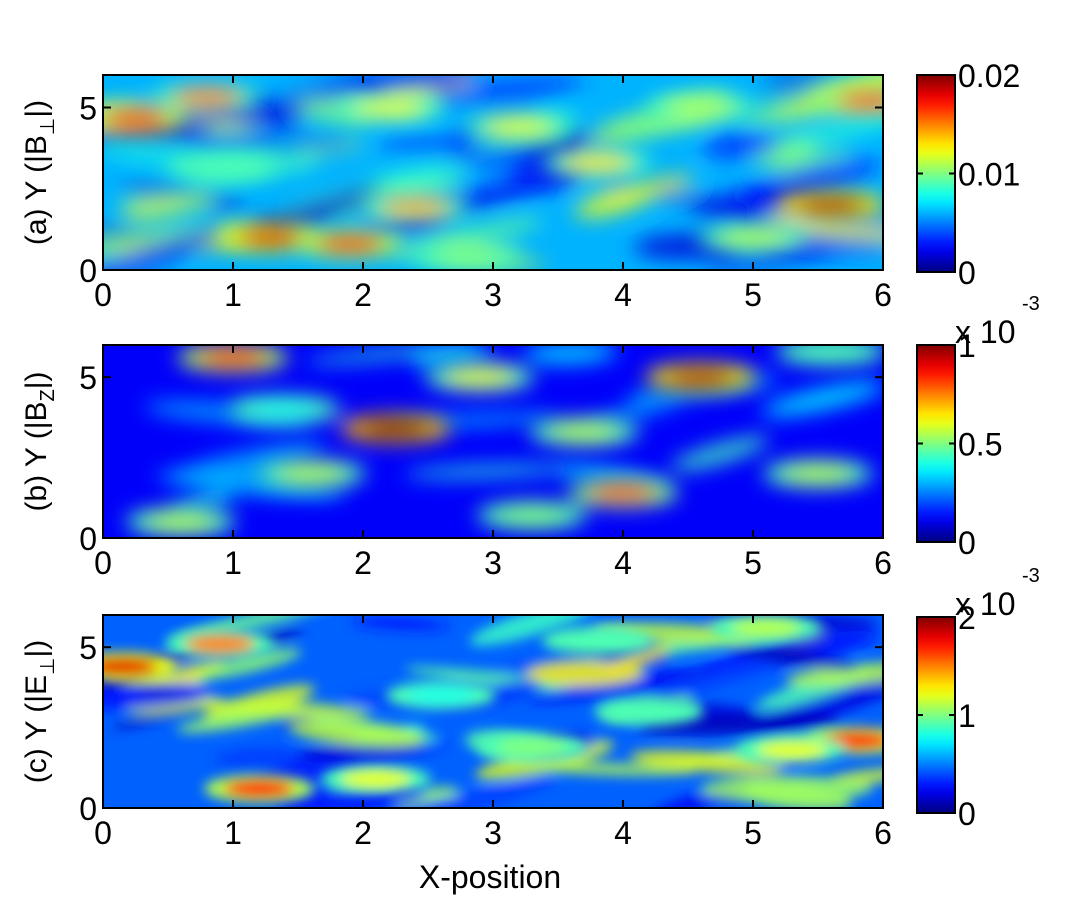  Describe the element at coordinates (39, 172) in the screenshot. I see `y-axis-label: (a) Y (|B⊥|)` at that location.